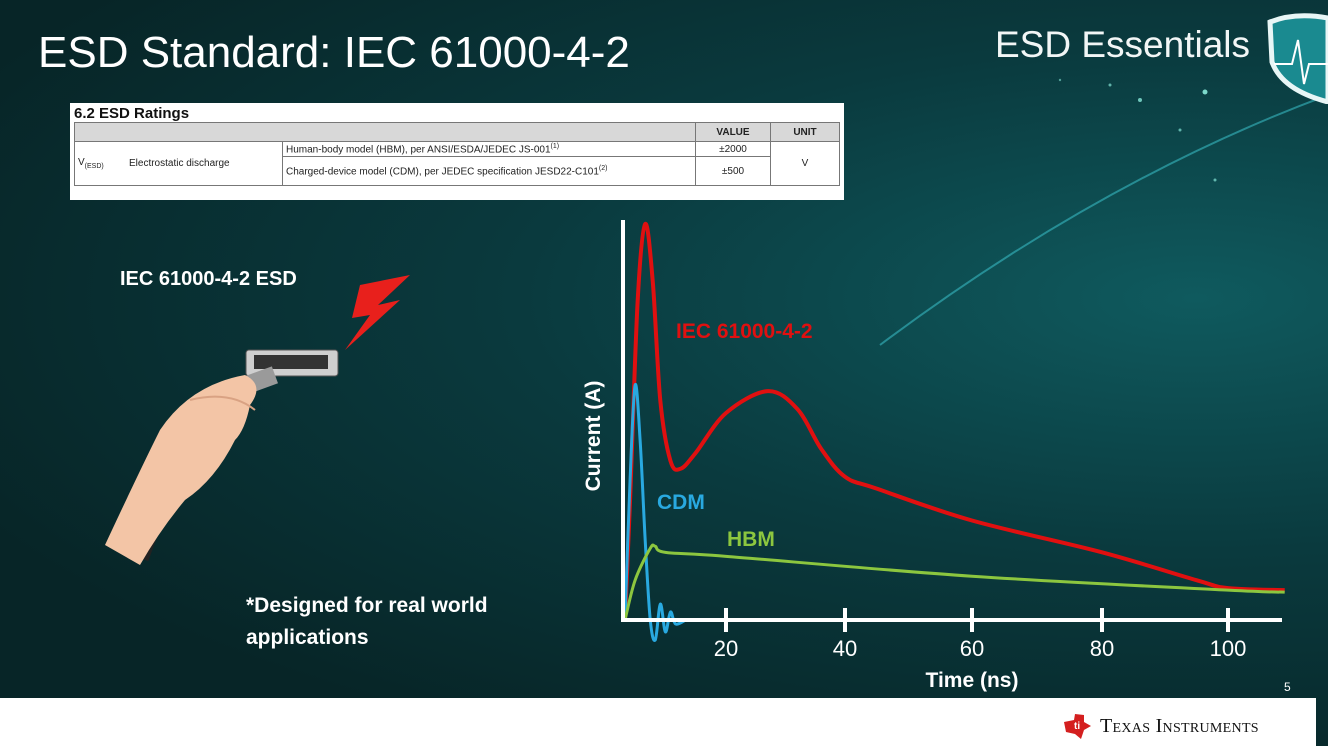 The image size is (1328, 746). What do you see at coordinates (132, 113) in the screenshot?
I see `table-heading: 6.2 ESD Ratings` at bounding box center [132, 113].